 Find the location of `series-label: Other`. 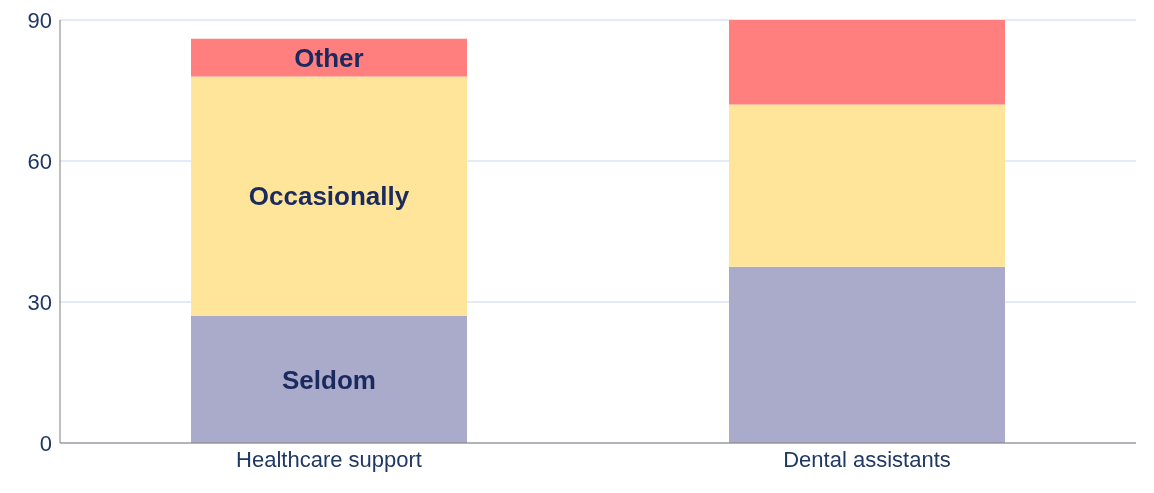

series-label: Other is located at coordinates (329, 57).